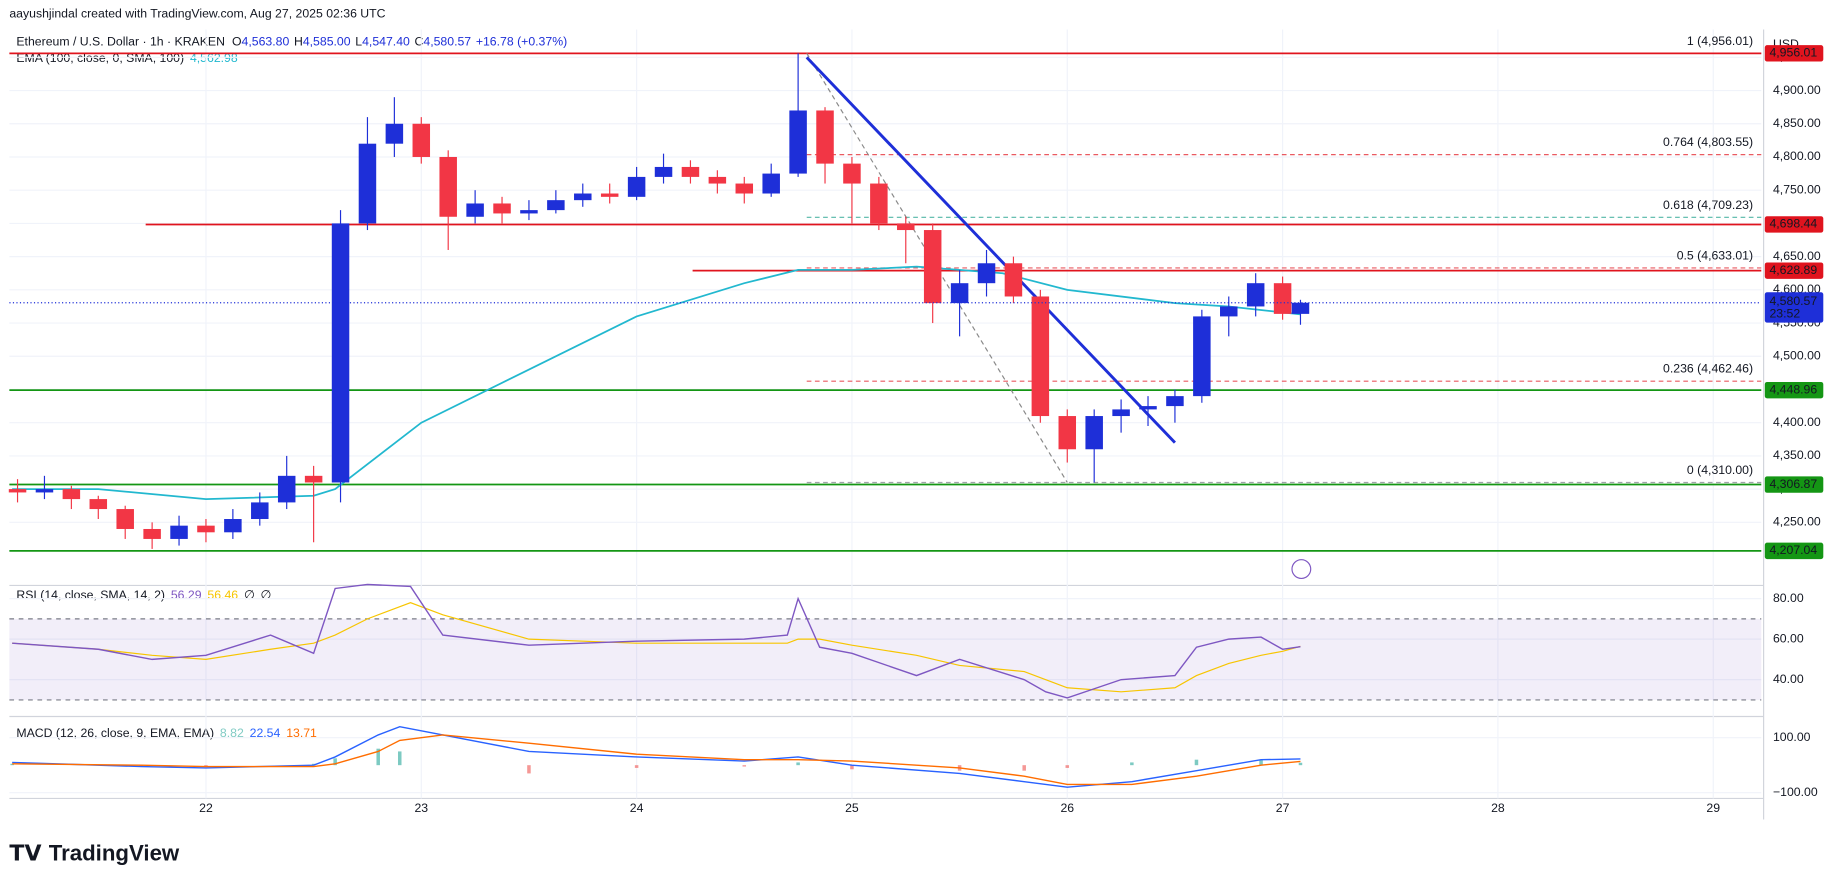 The width and height of the screenshot is (1835, 888). What do you see at coordinates (386, 42) in the screenshot?
I see `l-value: 4,547.40` at bounding box center [386, 42].